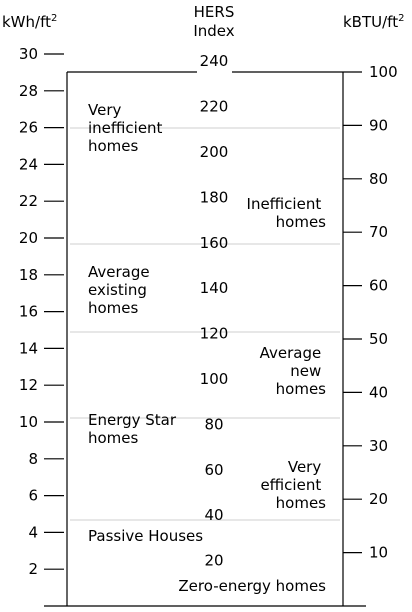 The height and width of the screenshot is (612, 412). Describe the element at coordinates (214, 334) in the screenshot. I see `hers-value-label: 120` at that location.